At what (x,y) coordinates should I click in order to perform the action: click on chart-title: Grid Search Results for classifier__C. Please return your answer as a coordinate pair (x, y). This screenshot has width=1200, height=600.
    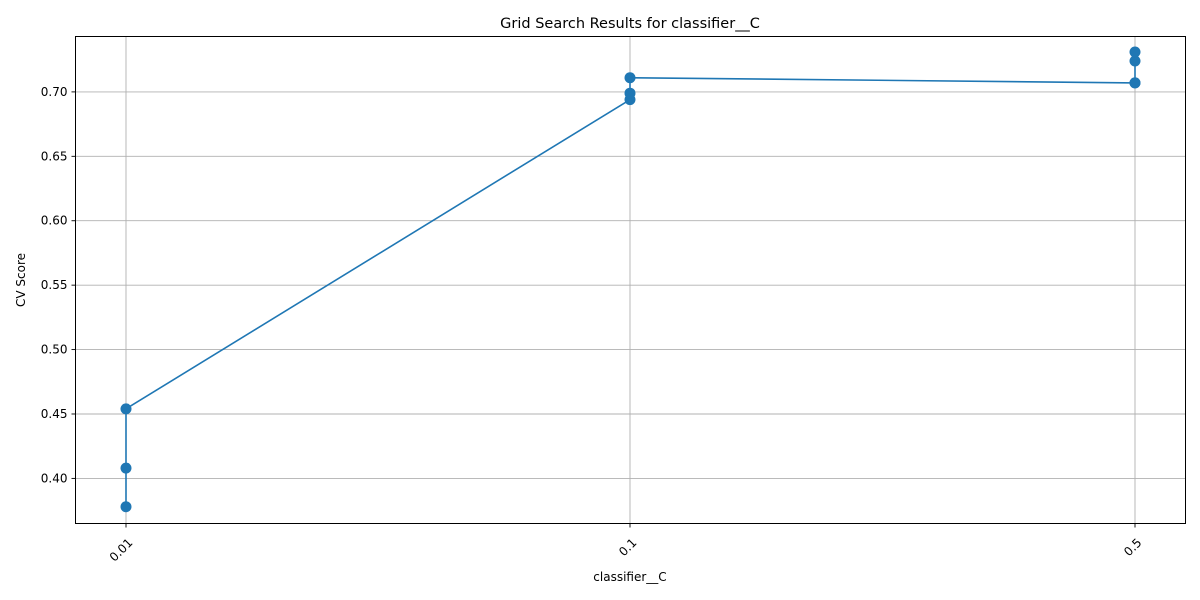
    Looking at the image, I should click on (630, 24).